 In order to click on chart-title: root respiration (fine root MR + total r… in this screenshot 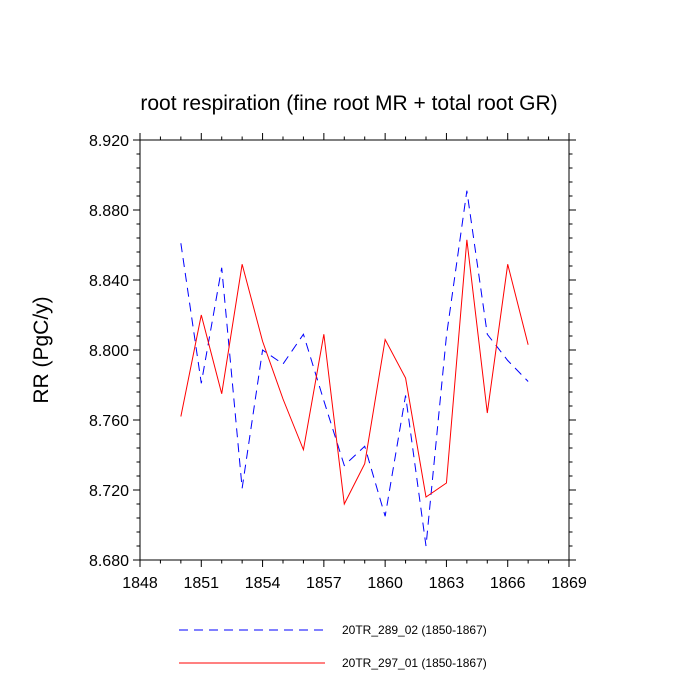, I will do `click(348, 103)`.